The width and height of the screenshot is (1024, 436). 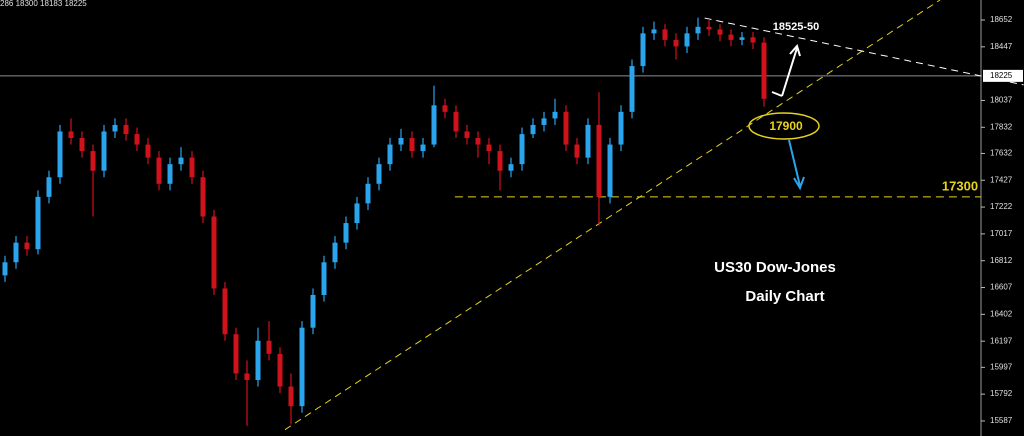 What do you see at coordinates (1001, 179) in the screenshot?
I see `y-tick-label: 17427` at bounding box center [1001, 179].